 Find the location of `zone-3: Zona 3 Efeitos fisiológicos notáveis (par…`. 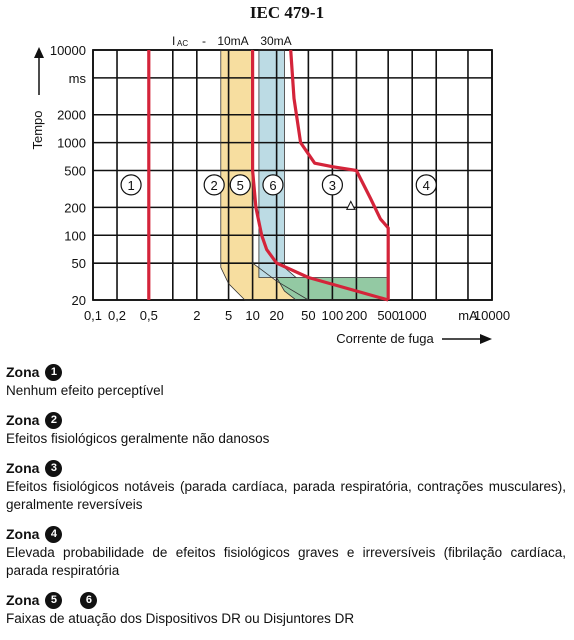

zone-3: Zona 3 Efeitos fisiológicos notáveis (par… is located at coordinates (286, 486).